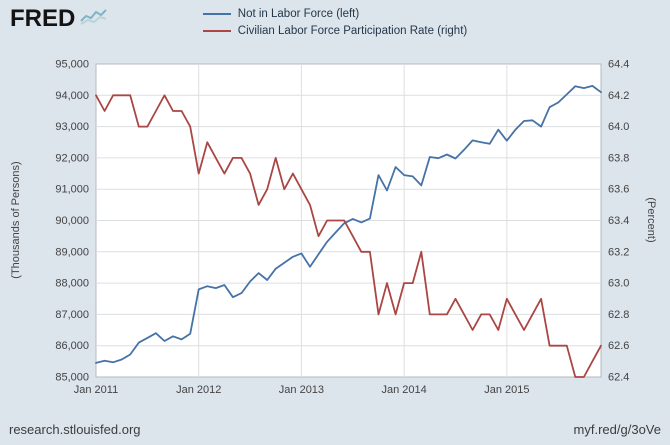 This screenshot has height=445, width=670. Describe the element at coordinates (618, 65) in the screenshot. I see `right-axis-tick-label: 64.4` at that location.